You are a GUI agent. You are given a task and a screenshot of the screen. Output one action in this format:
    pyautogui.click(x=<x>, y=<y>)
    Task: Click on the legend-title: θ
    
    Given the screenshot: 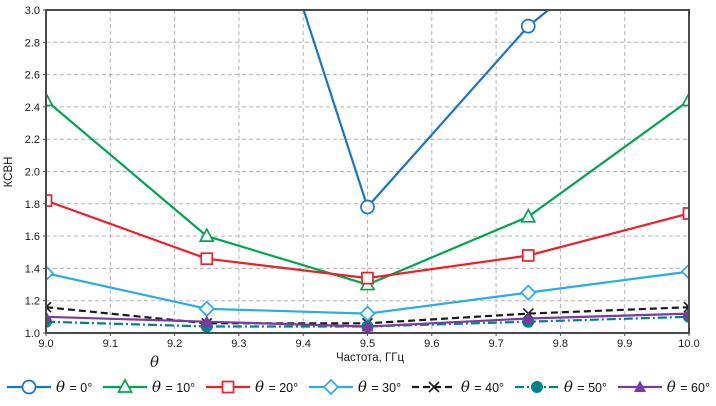 What is the action you would take?
    pyautogui.click(x=154, y=360)
    